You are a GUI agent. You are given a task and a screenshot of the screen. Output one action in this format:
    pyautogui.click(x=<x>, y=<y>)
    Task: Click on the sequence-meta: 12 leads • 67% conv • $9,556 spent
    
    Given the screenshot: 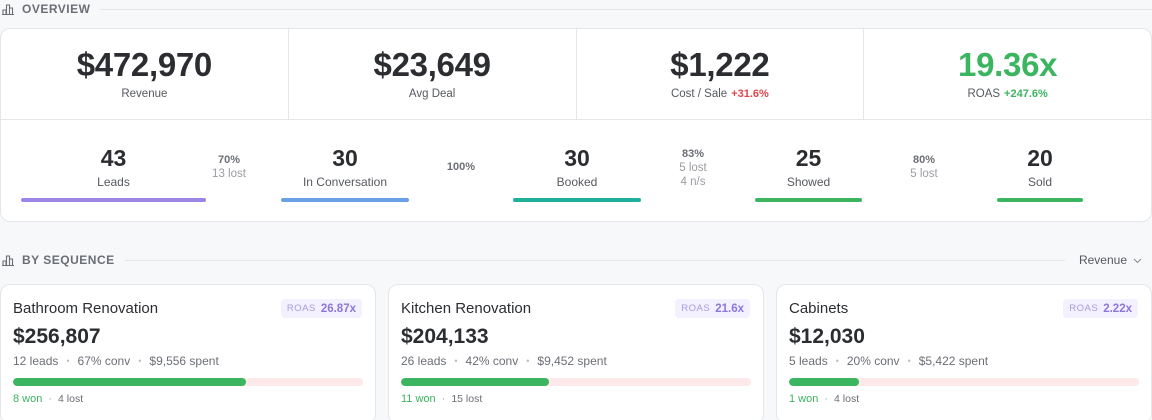 What is the action you would take?
    pyautogui.click(x=116, y=361)
    